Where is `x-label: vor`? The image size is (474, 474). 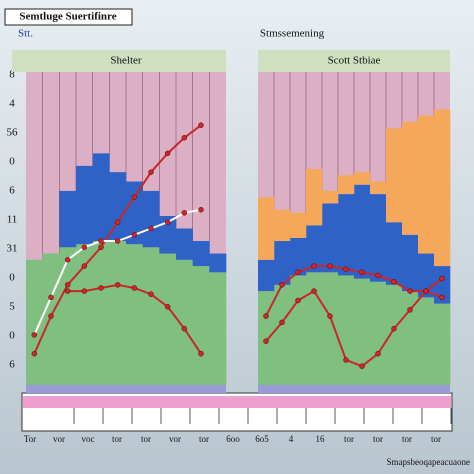
x-label: vor is located at coordinates (175, 439).